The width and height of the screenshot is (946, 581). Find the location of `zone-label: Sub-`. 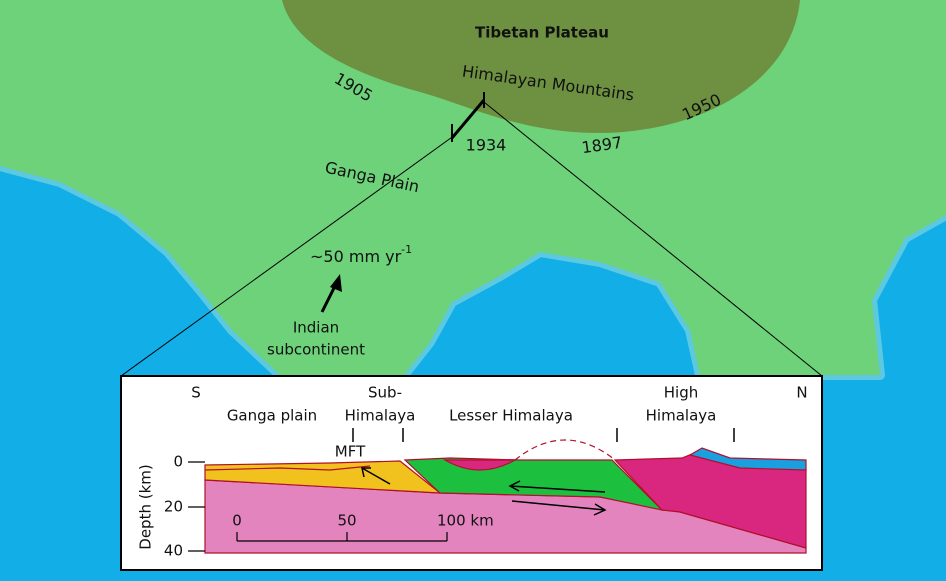

zone-label: Sub- is located at coordinates (385, 393).